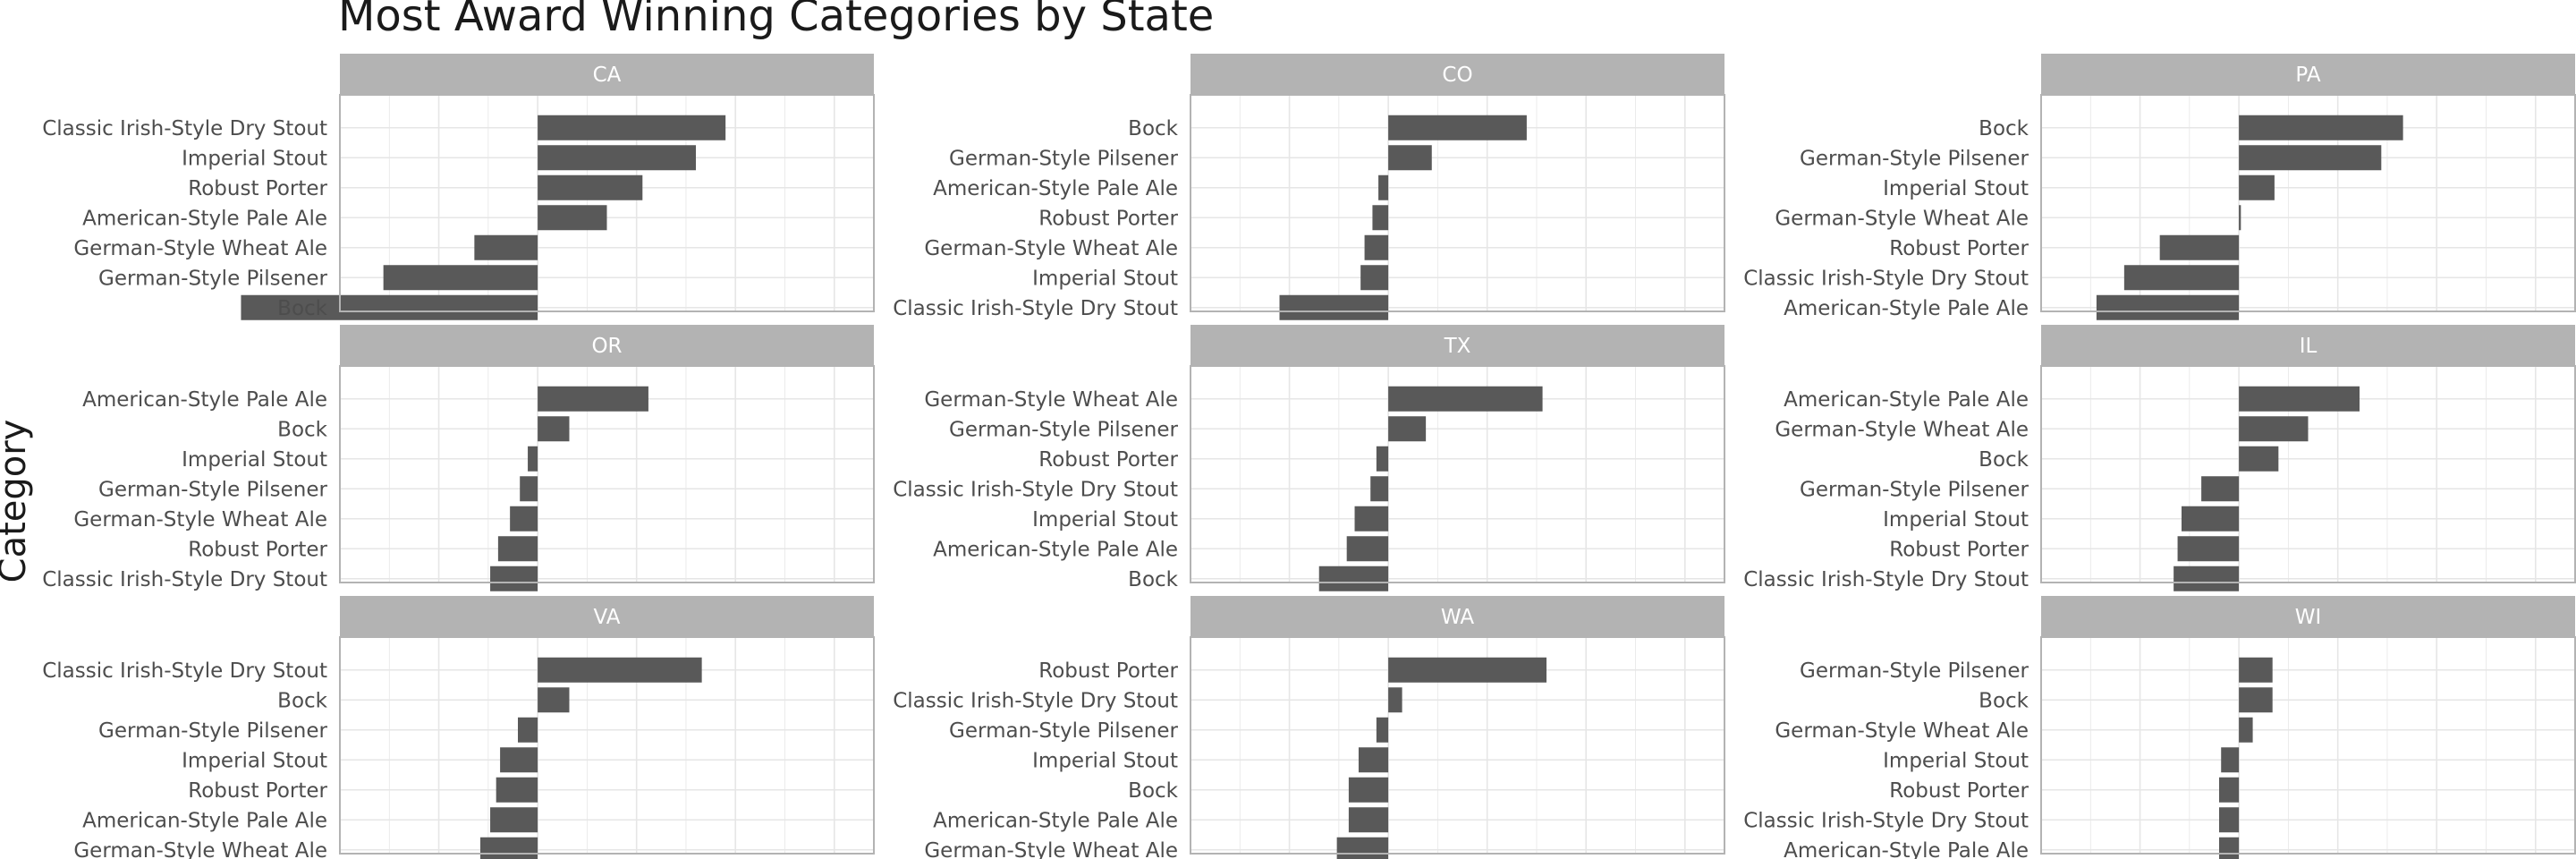  I want to click on bar-wi-imperial-stout, so click(2230, 760).